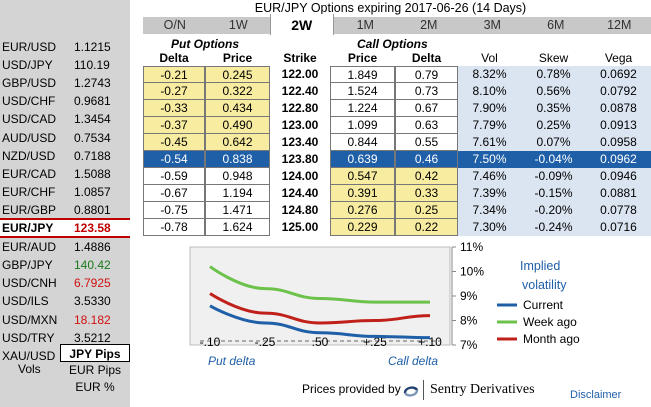 This screenshot has width=651, height=407. Describe the element at coordinates (65, 155) in the screenshot. I see `currency-pair-row: NZD/USD 0.7188` at that location.